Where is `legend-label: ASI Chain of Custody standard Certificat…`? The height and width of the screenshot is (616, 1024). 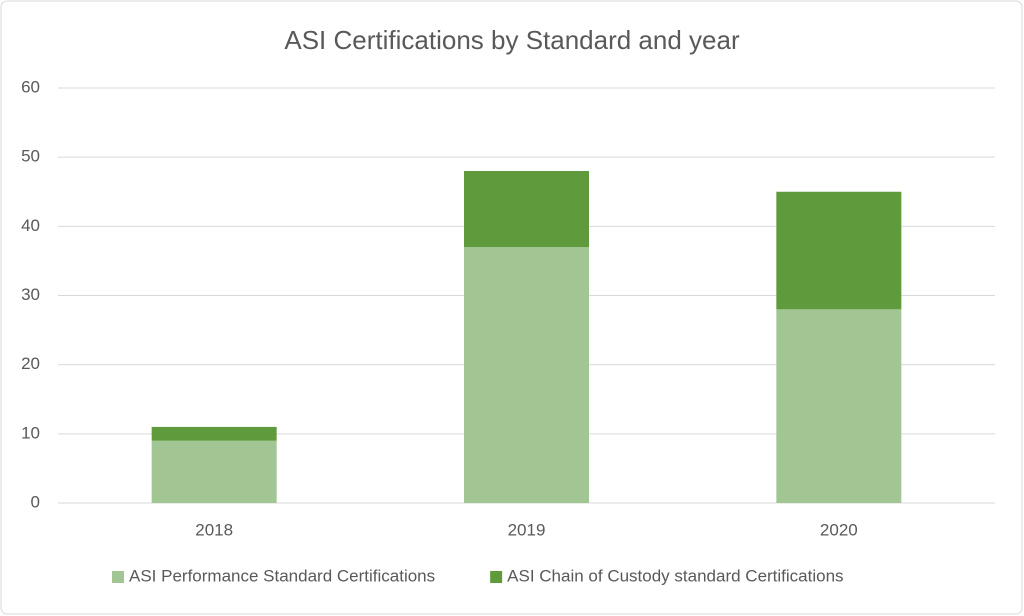
legend-label: ASI Chain of Custody standard Certificat… is located at coordinates (675, 575).